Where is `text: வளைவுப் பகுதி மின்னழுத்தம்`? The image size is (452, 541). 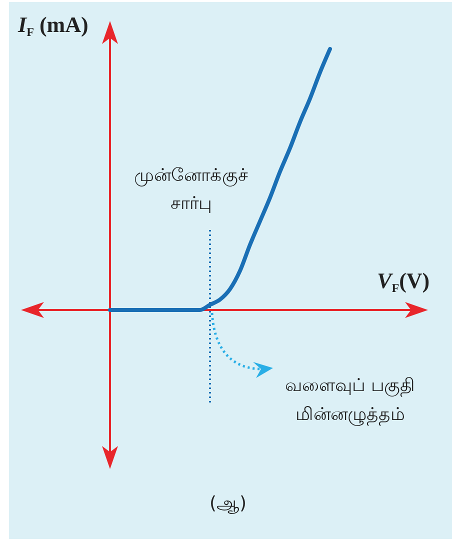
text: வளைவுப் பகுதி மின்னழுத்தம் is located at coordinates (350, 400).